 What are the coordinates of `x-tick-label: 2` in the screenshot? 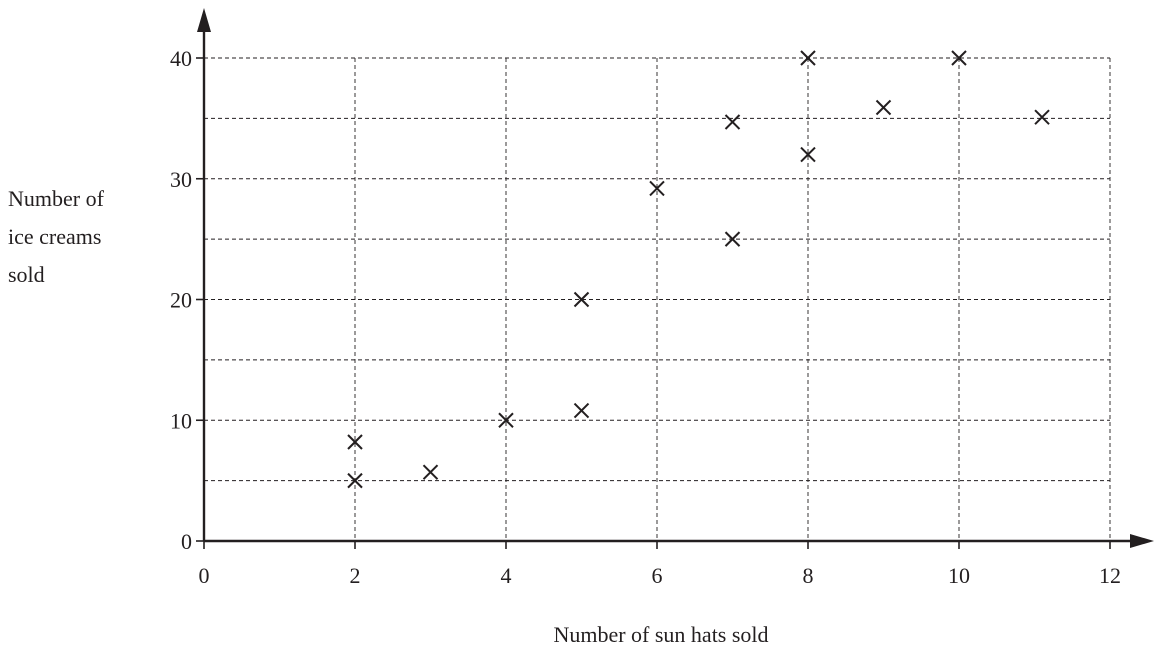 It's located at (355, 575).